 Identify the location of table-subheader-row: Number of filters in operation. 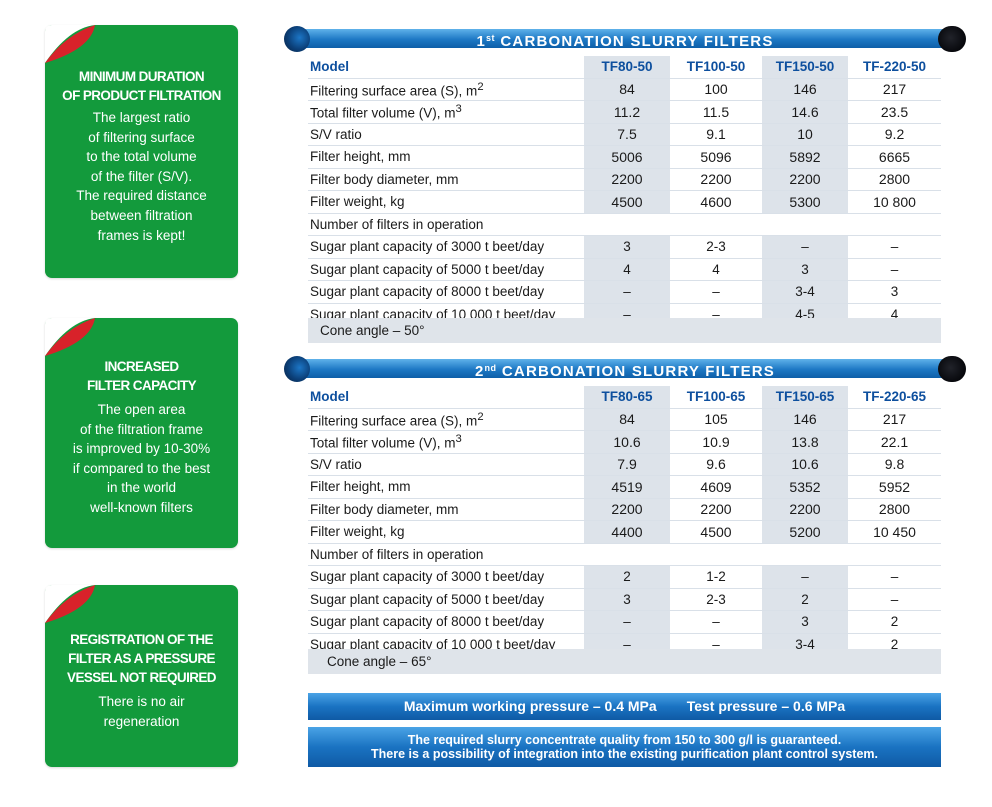
(624, 554).